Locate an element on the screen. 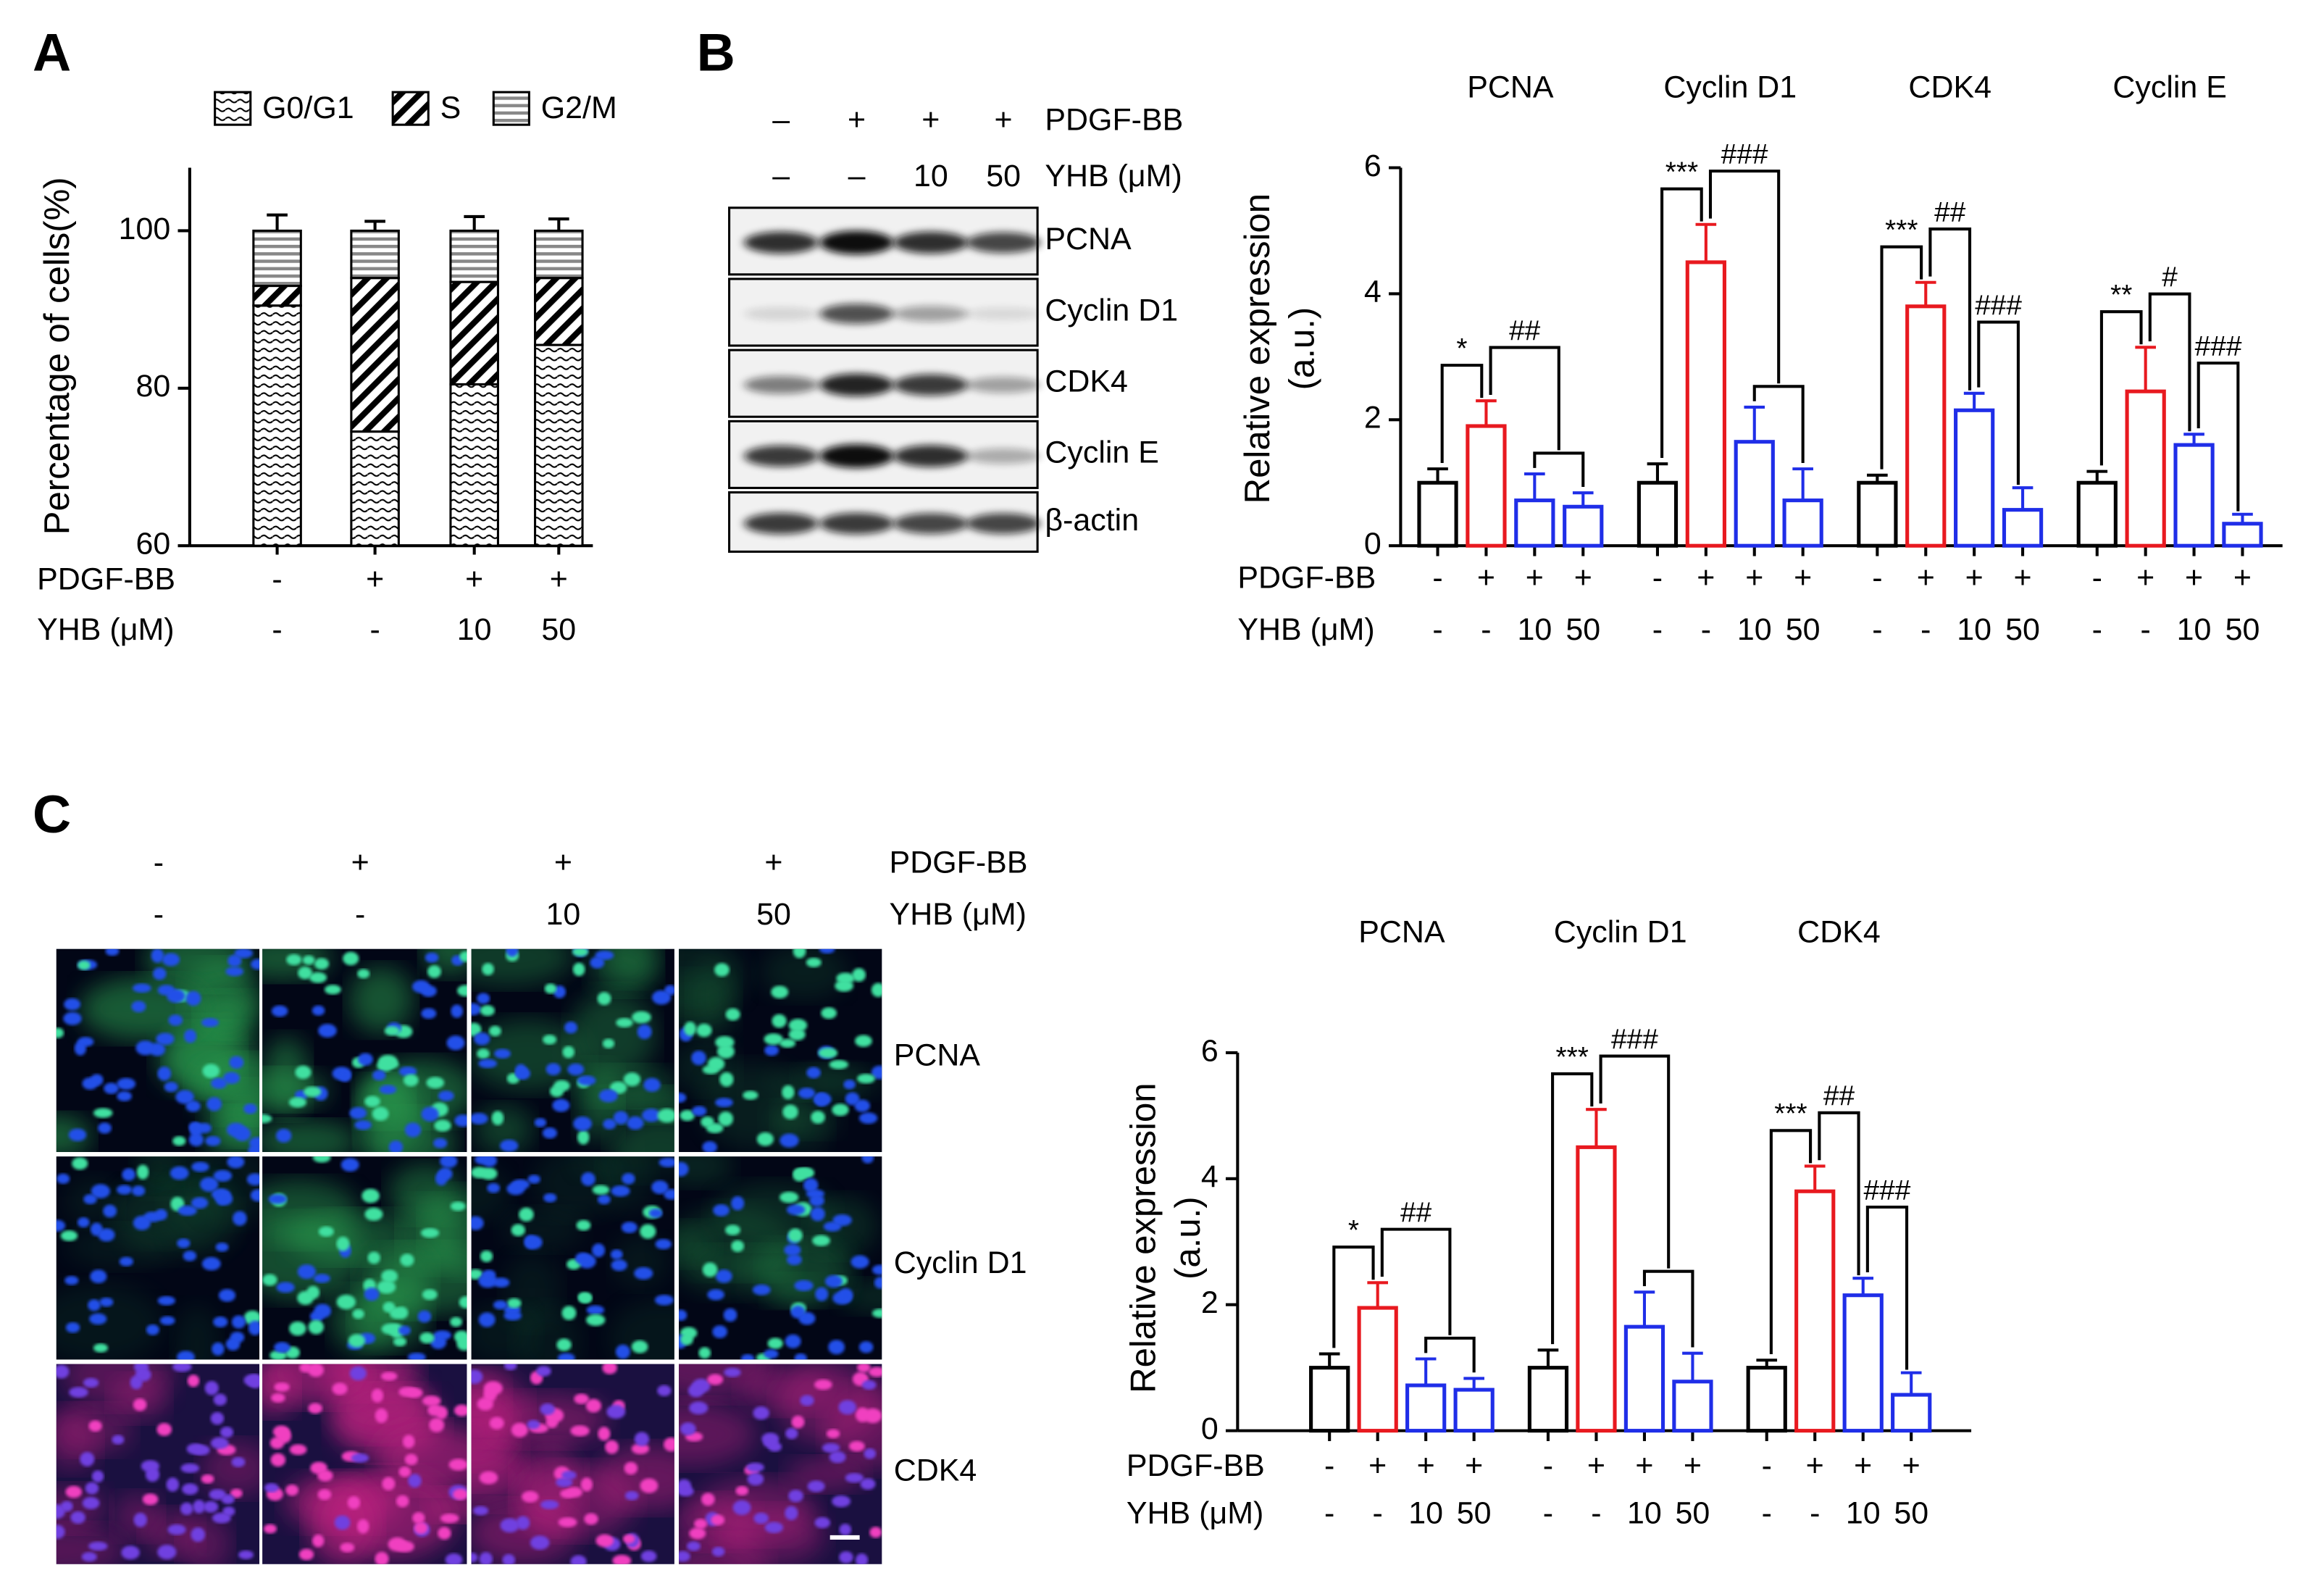 This screenshot has height=1594, width=2324. micrograph-content is located at coordinates (573, 1258).